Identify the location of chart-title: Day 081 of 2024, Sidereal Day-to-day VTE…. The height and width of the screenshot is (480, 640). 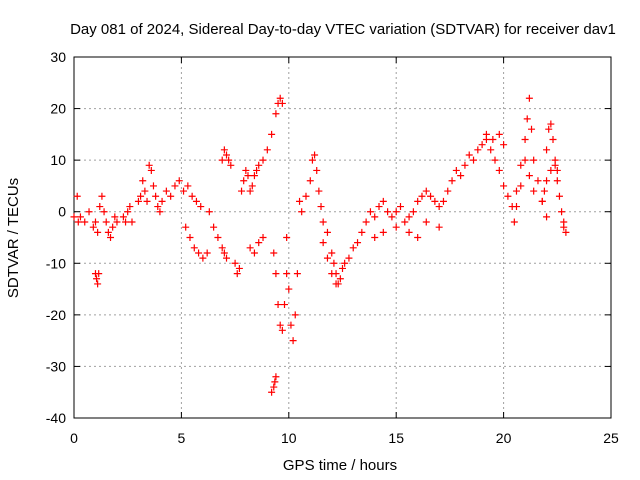
(343, 29).